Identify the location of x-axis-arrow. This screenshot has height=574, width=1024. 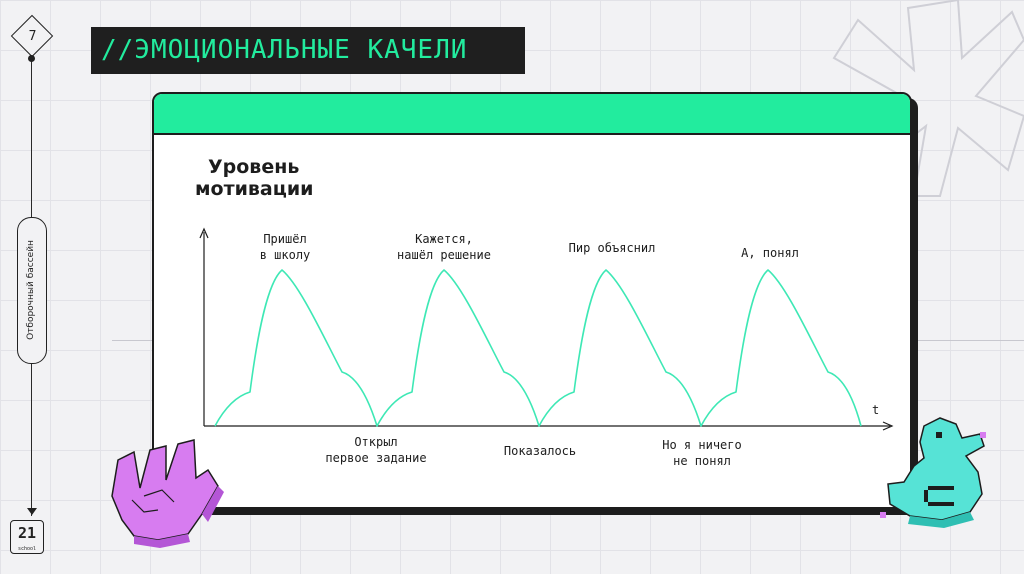
(888, 426).